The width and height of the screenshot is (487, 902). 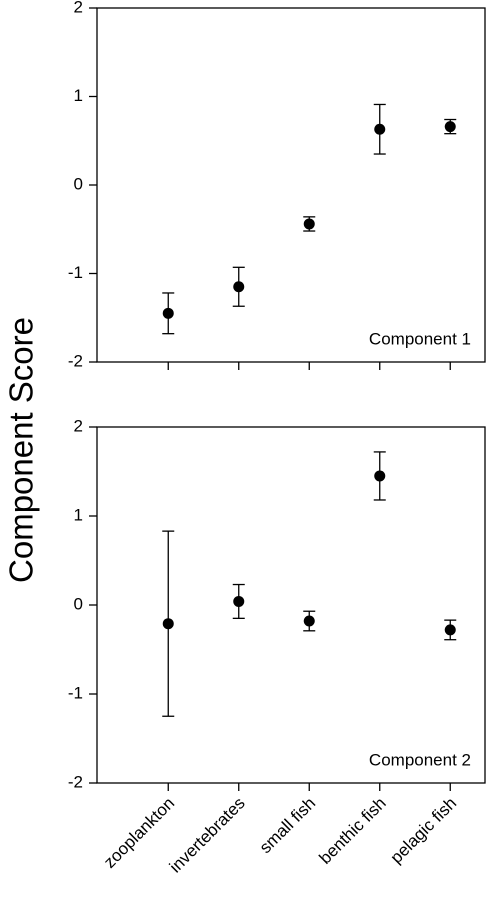 I want to click on y-axis-label: Component Score, so click(x=21, y=450).